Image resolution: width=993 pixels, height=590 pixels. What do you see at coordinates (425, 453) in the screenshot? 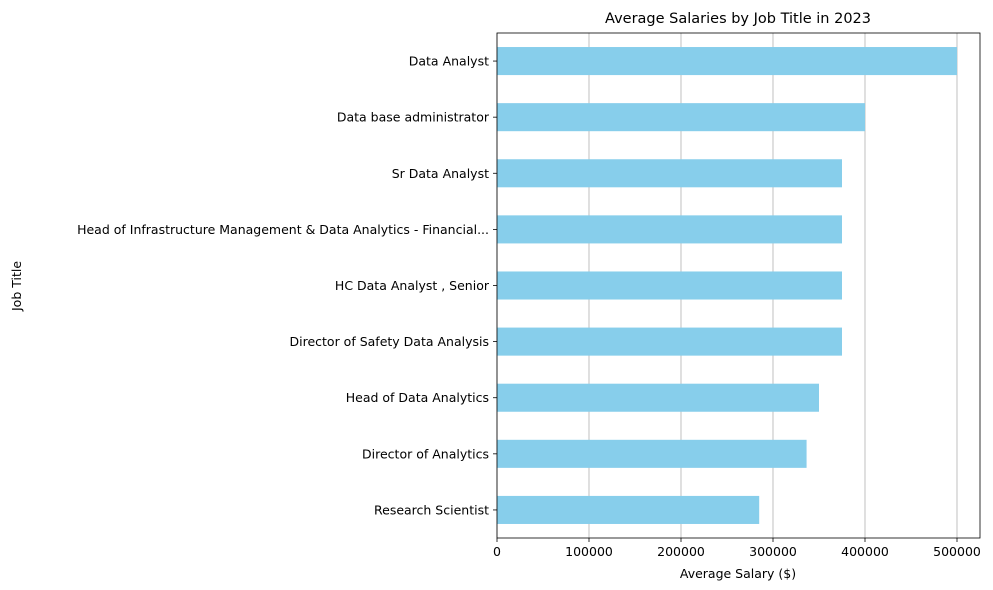
I see `y-tick-label: Director of Analytics` at bounding box center [425, 453].